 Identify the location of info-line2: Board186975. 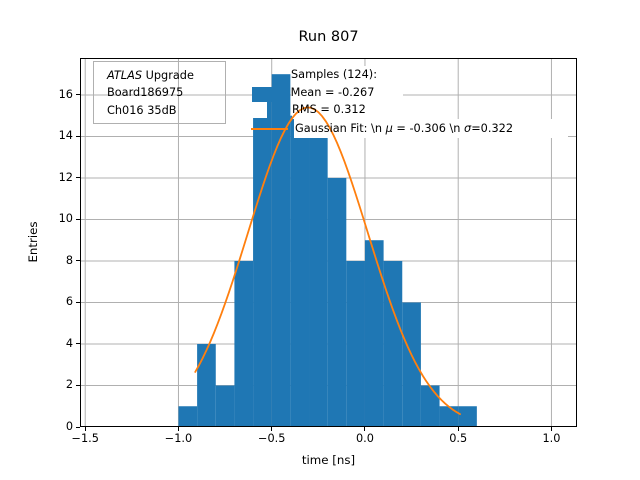
(145, 93).